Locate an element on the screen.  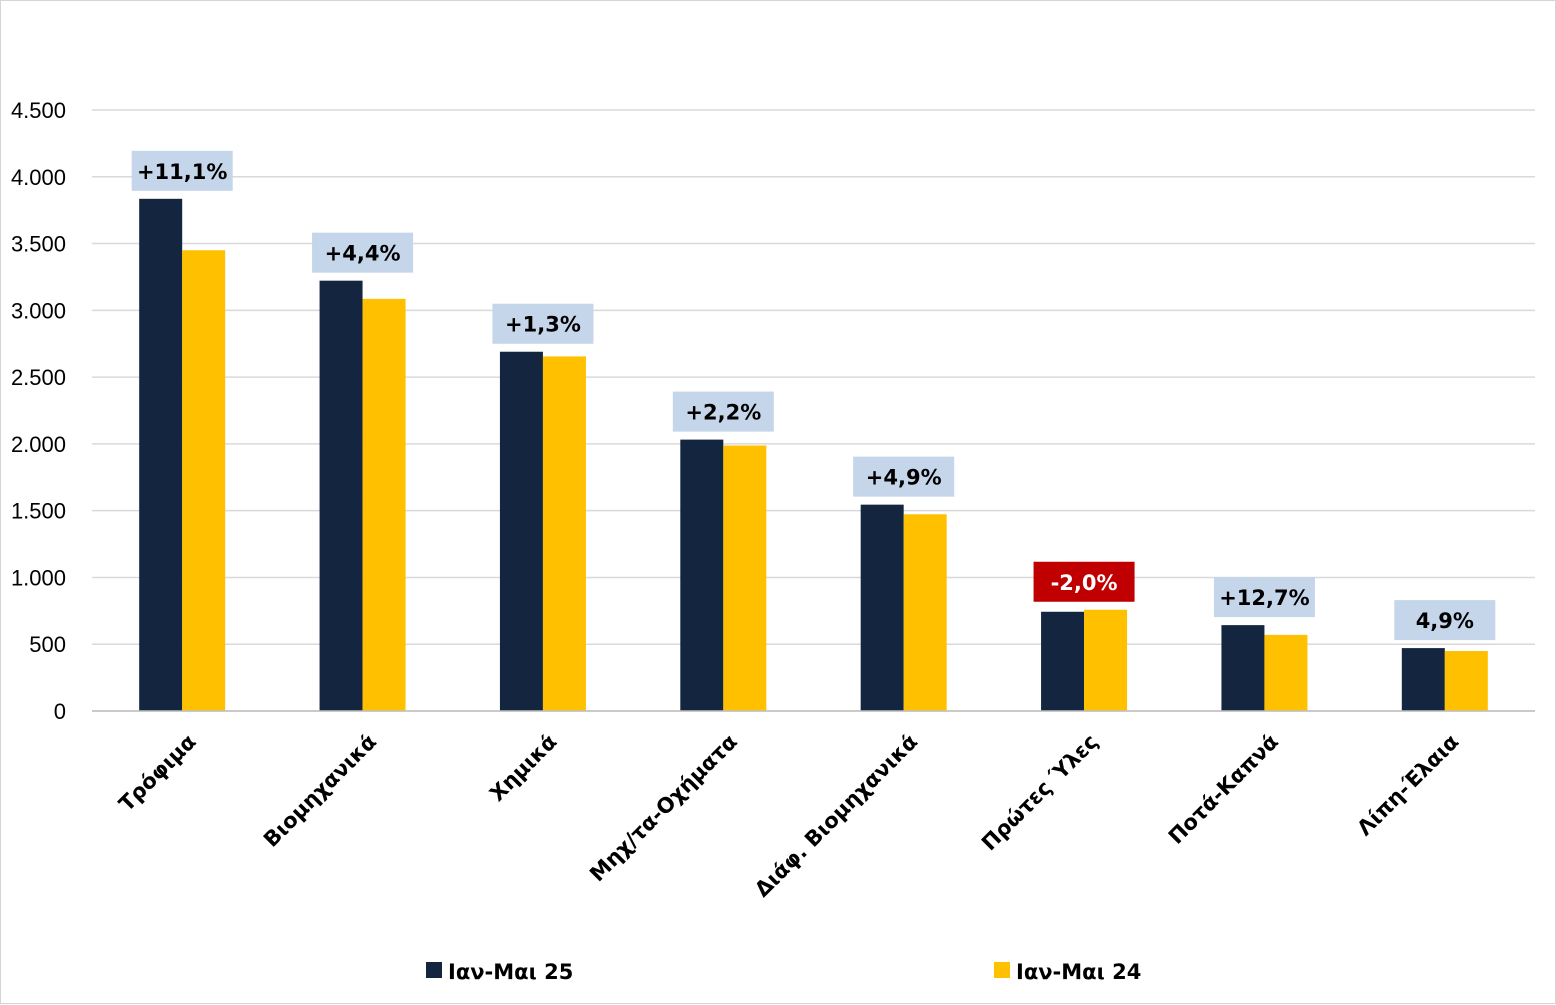
data-label: +4,9% is located at coordinates (904, 478).